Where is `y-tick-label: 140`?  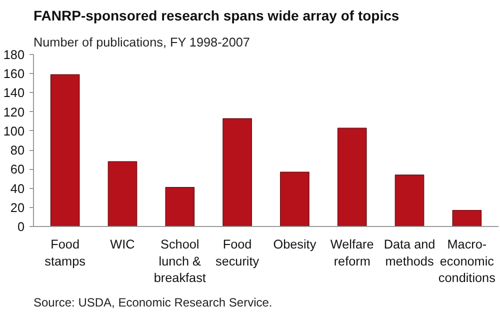
y-tick-label: 140 is located at coordinates (14, 93).